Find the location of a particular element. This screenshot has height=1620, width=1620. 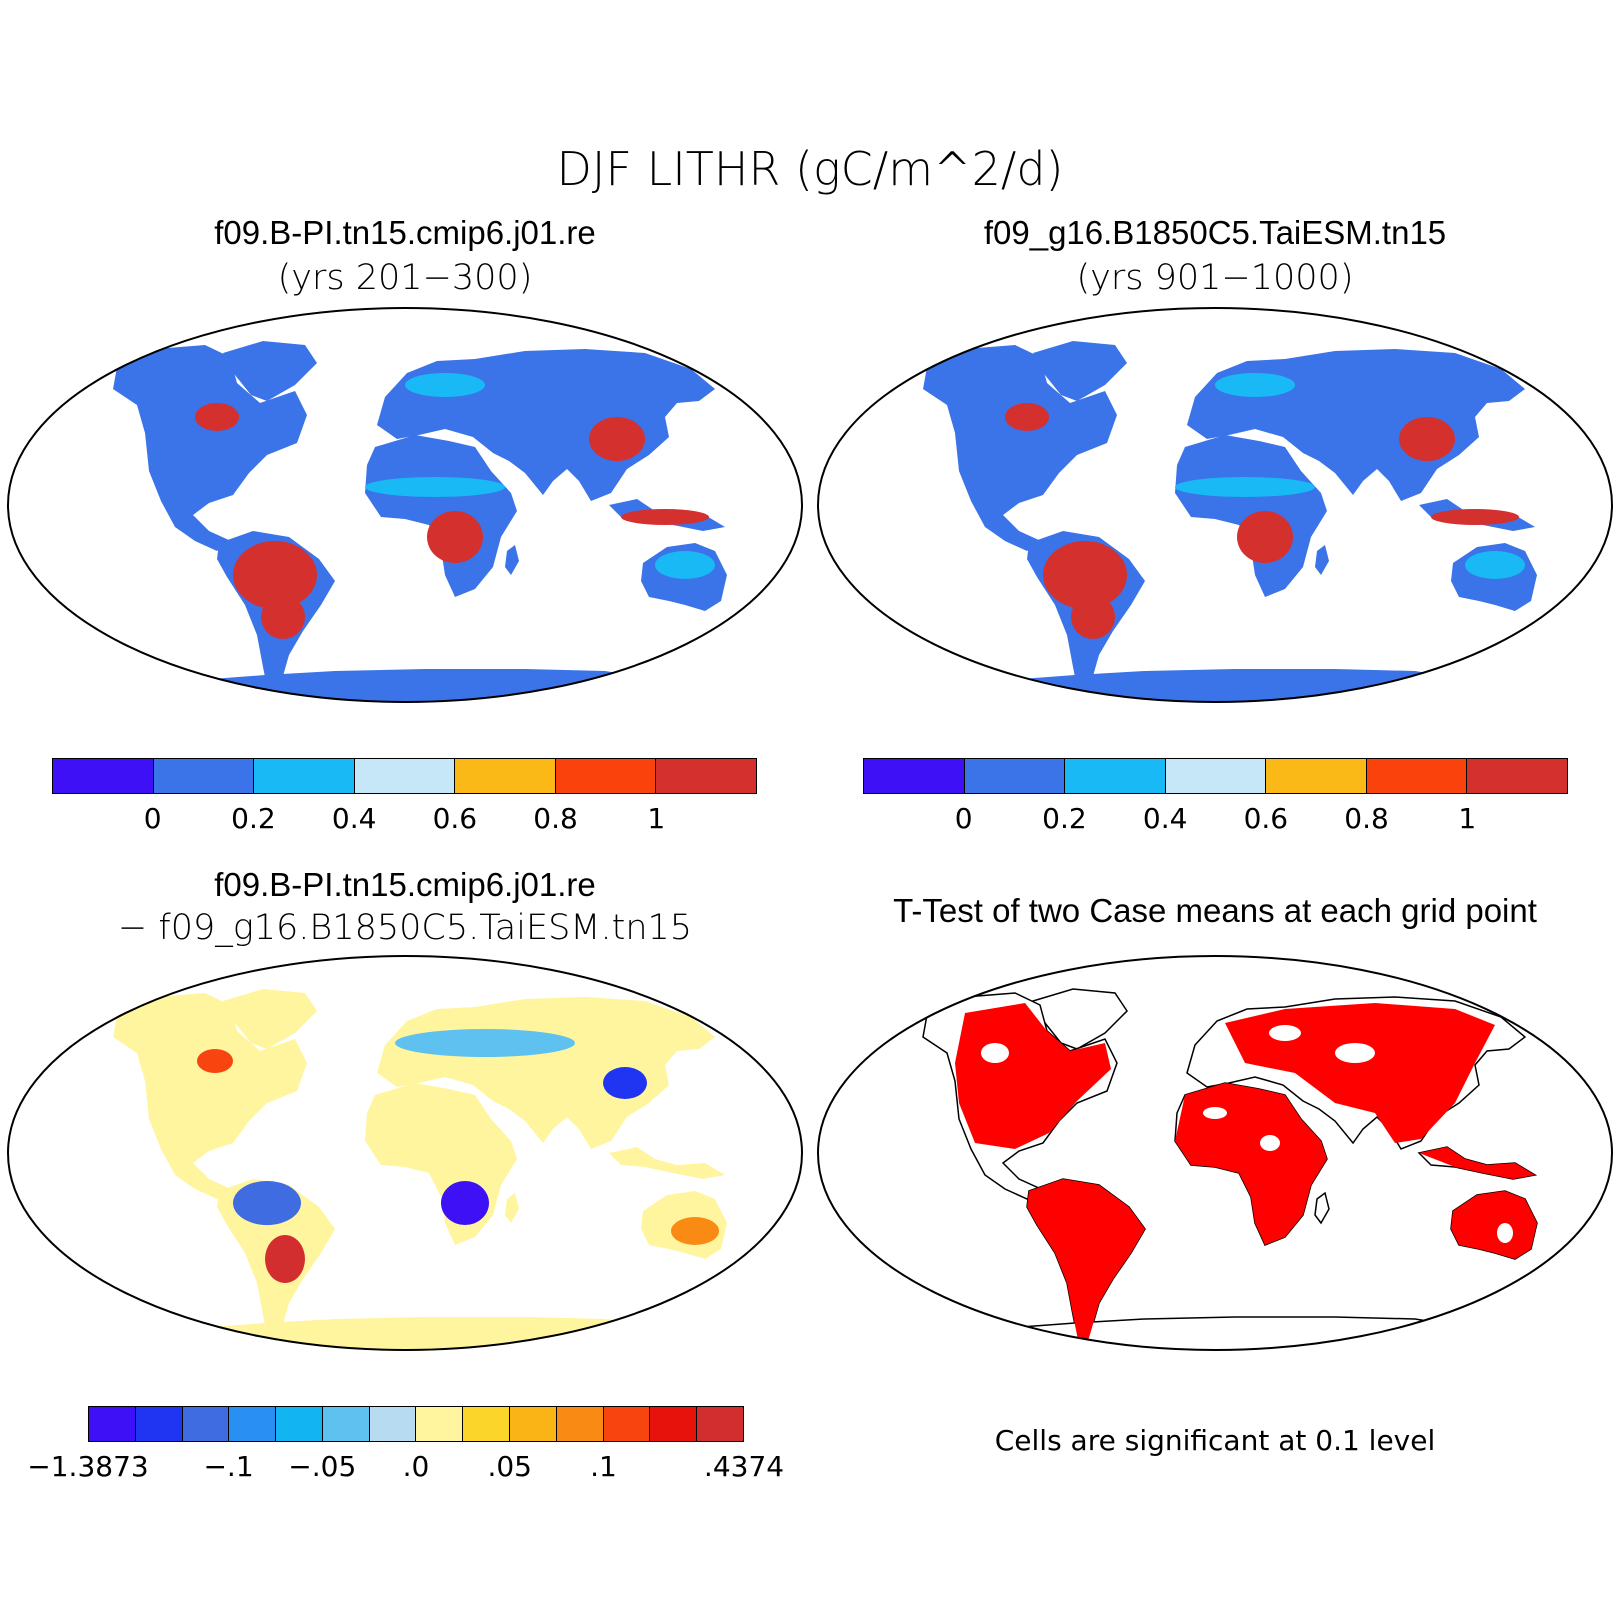

colorbar-tick-label: .1 is located at coordinates (603, 1466).